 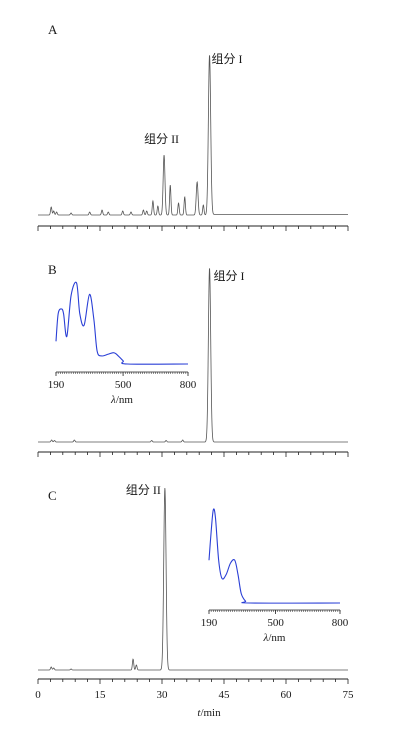 I want to click on x-tick-label: 60, so click(x=287, y=695).